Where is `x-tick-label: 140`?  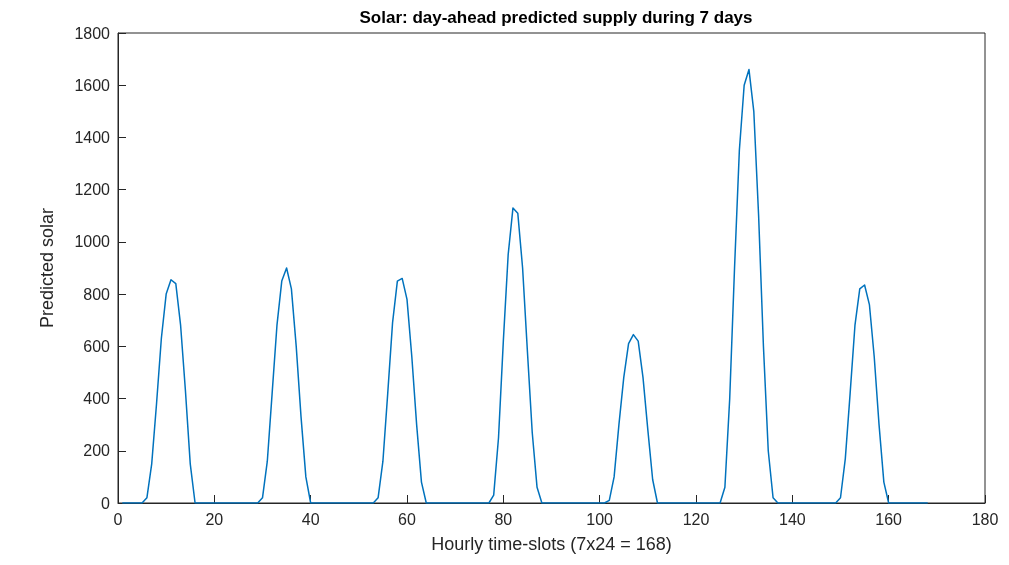
x-tick-label: 140 is located at coordinates (792, 519).